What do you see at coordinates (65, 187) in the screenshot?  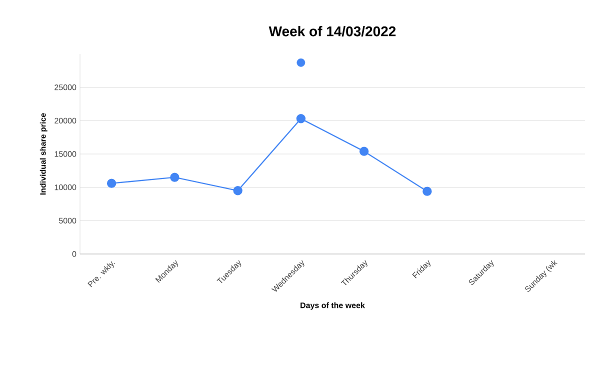 I see `y-tick-label: 10000` at bounding box center [65, 187].